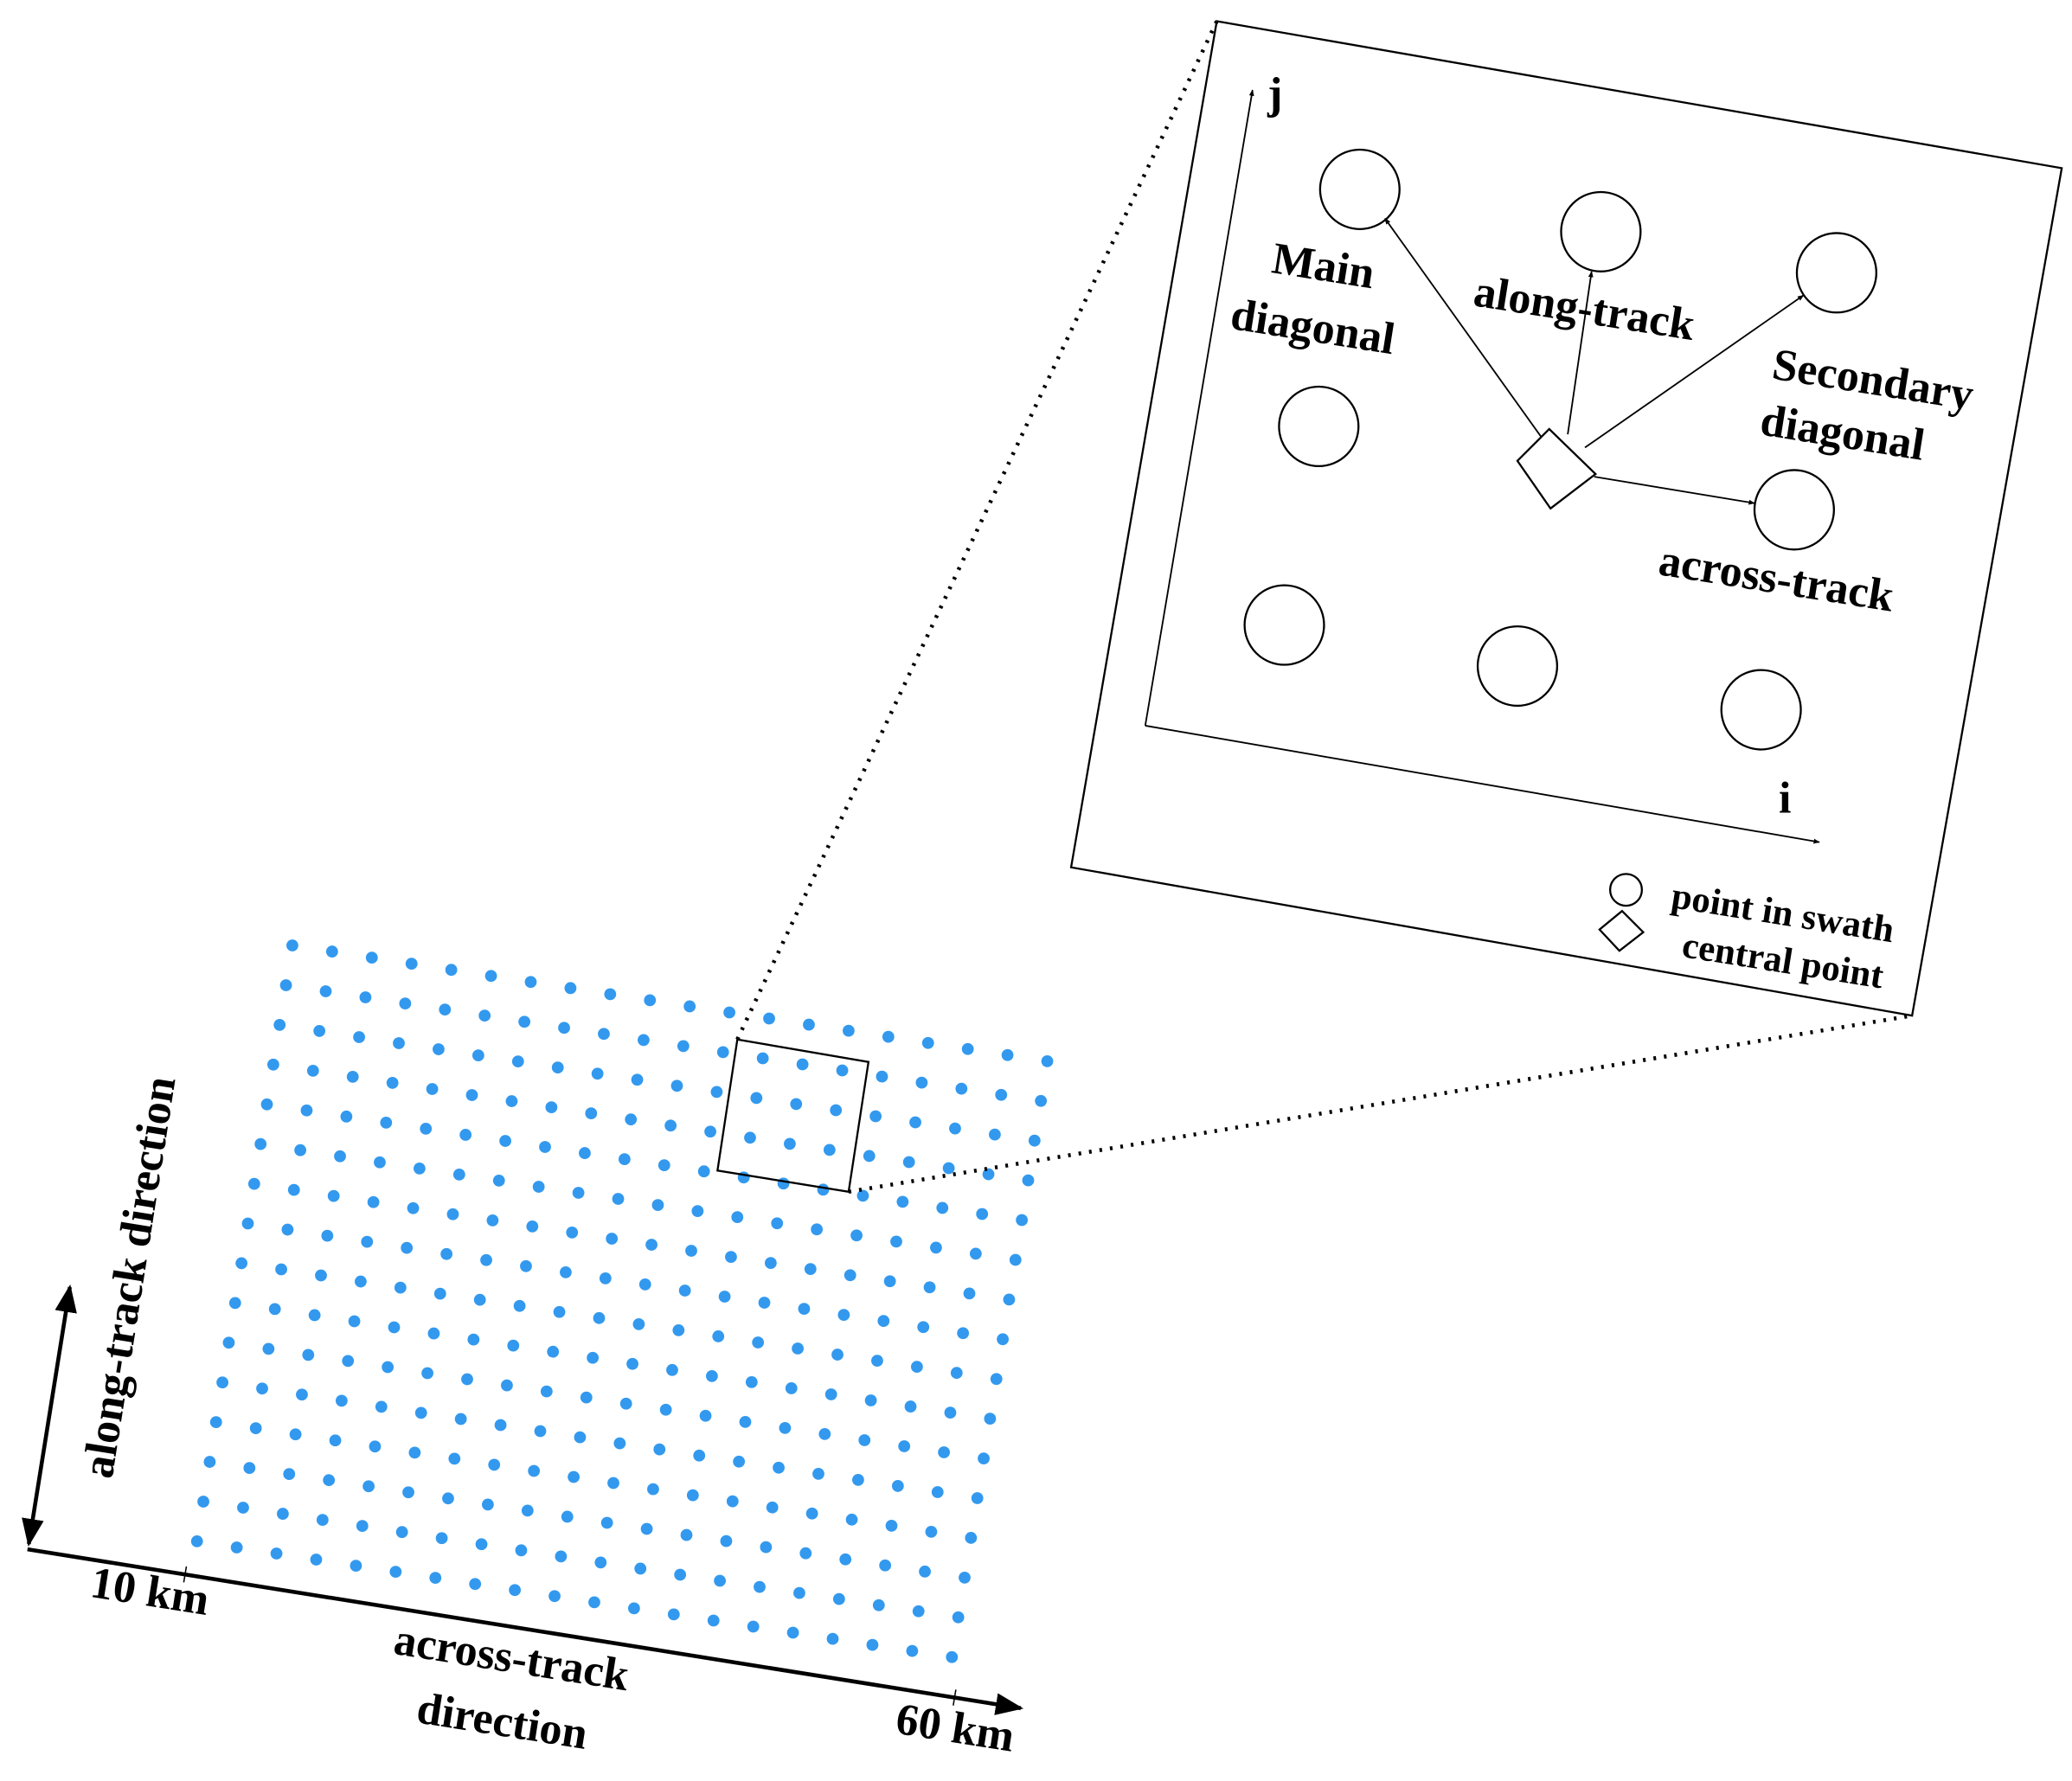 The height and width of the screenshot is (1781, 2072). I want to click on points, so click(1560, 450).